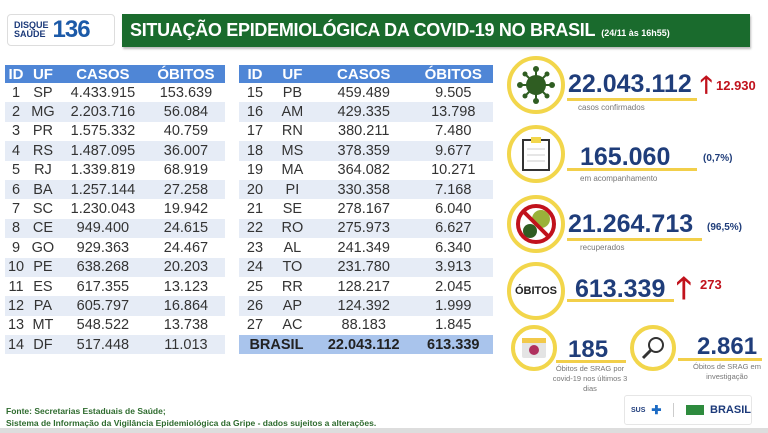 The image size is (768, 433). I want to click on deaths-delta: 273, so click(711, 284).